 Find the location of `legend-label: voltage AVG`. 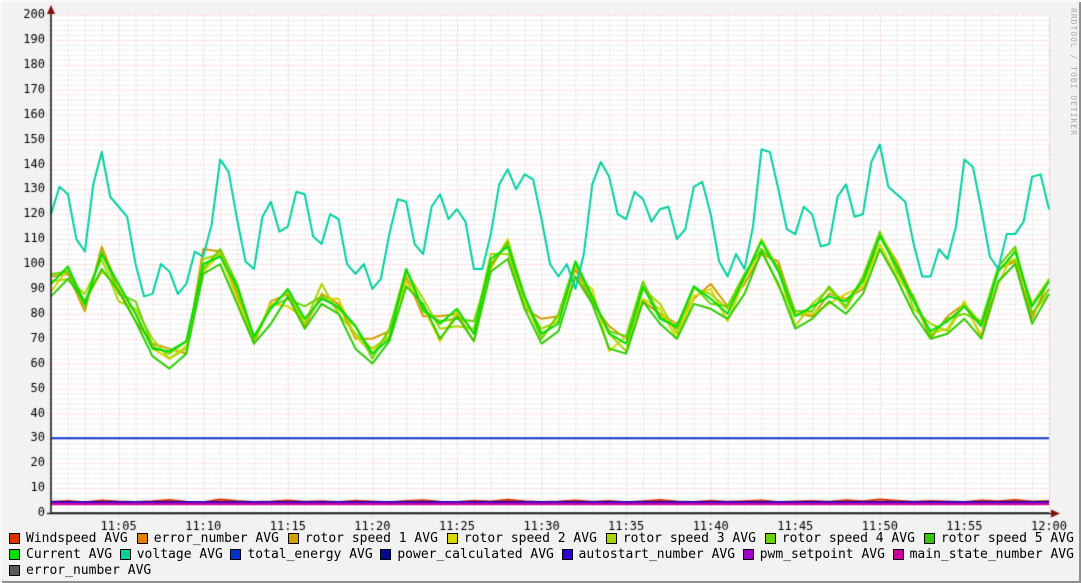

legend-label: voltage AVG is located at coordinates (179, 554).